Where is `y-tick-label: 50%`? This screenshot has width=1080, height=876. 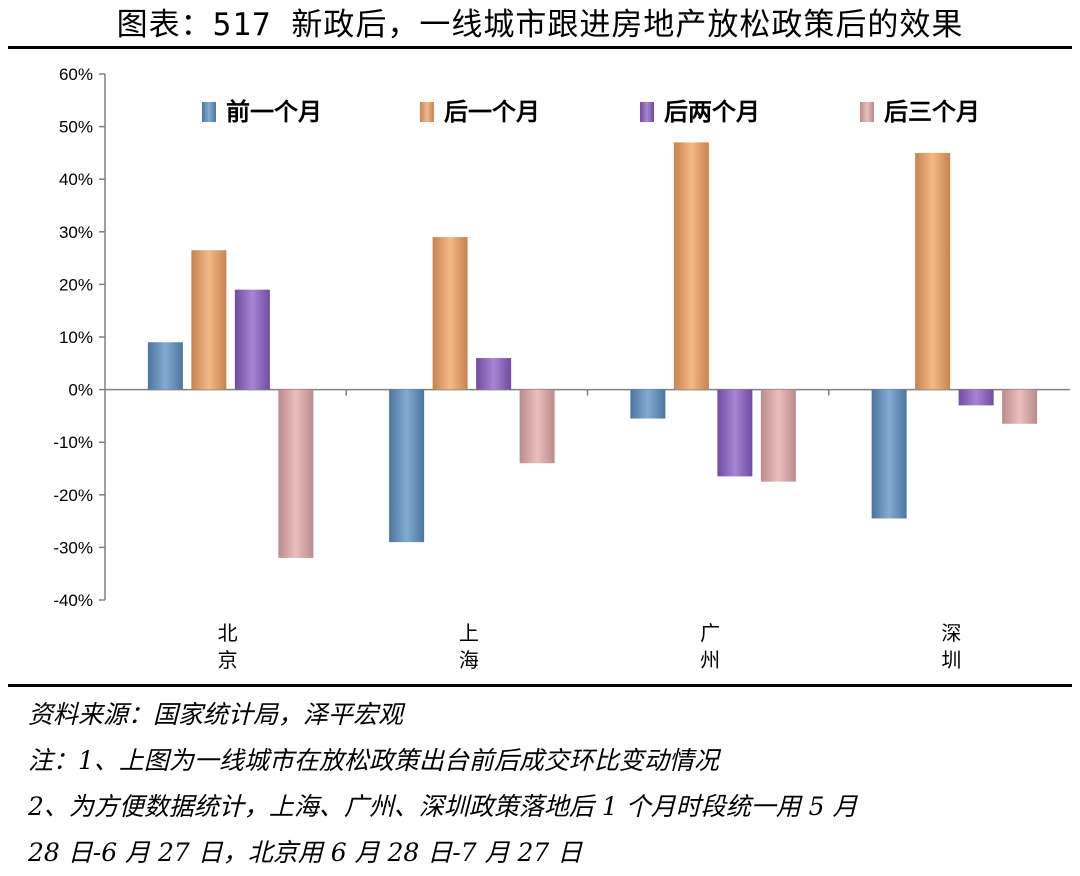 y-tick-label: 50% is located at coordinates (76, 127).